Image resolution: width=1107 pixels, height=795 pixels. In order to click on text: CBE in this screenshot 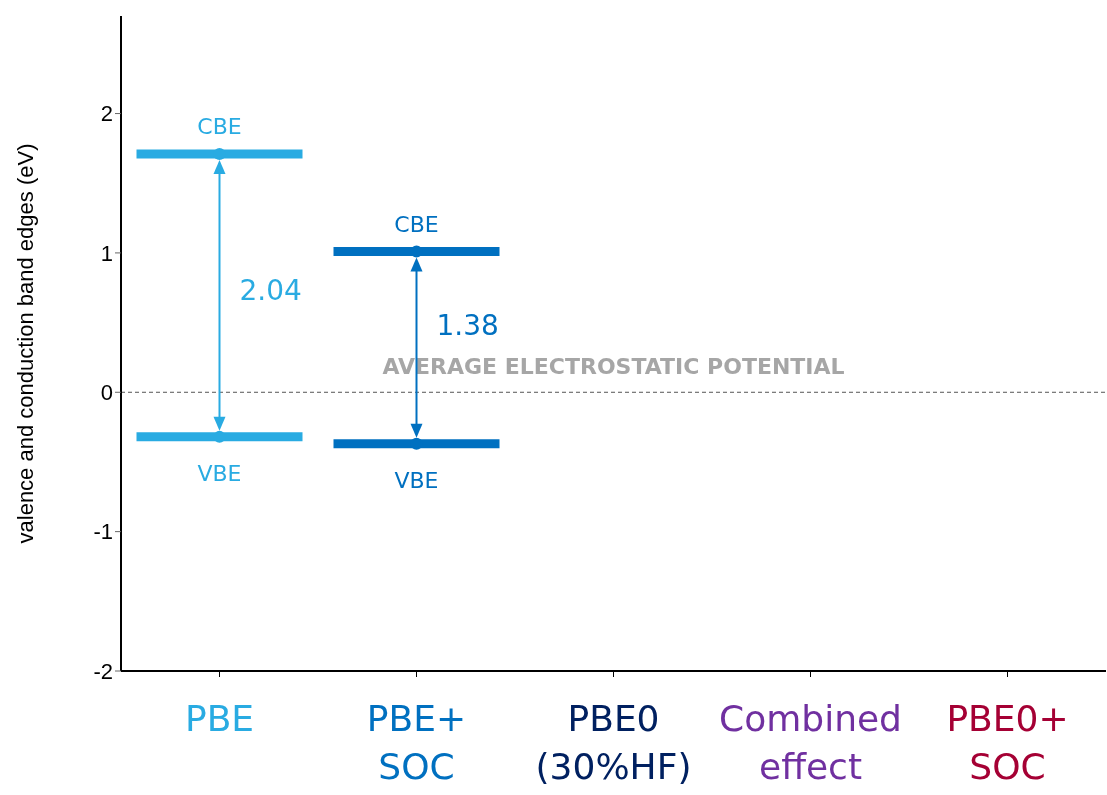, I will do `click(416, 224)`.